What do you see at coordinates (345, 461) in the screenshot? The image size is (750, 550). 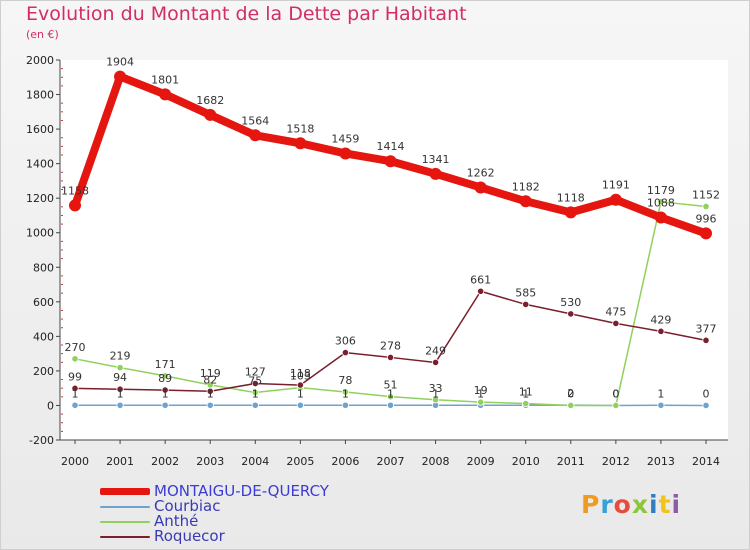 I see `x-tick-label: 2006` at bounding box center [345, 461].